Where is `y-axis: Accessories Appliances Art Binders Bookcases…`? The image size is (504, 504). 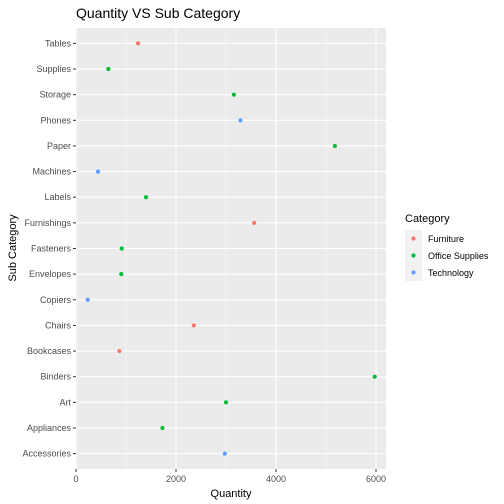
y-axis: Accessories Appliances Art Binders Bookcases… is located at coordinates (49, 248).